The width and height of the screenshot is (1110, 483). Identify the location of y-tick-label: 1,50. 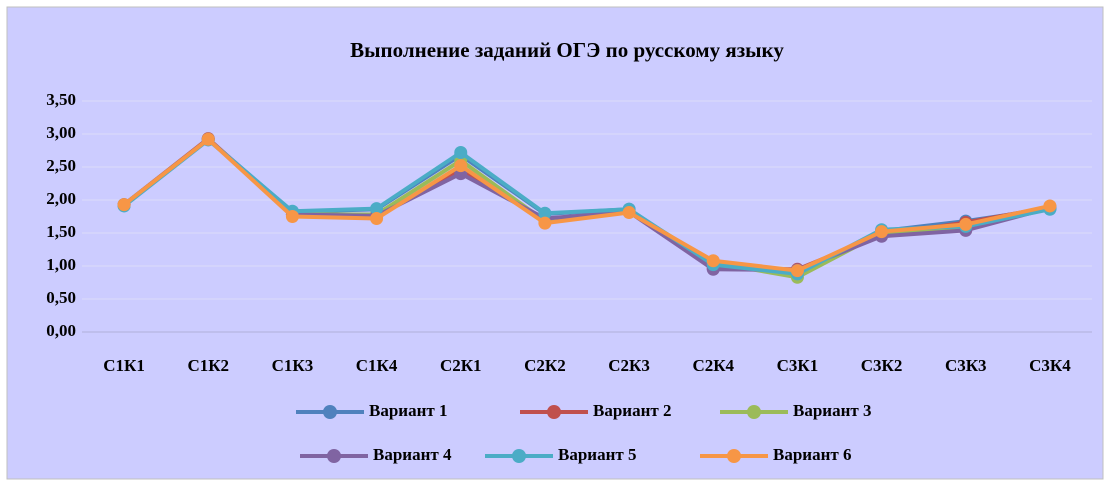
(61, 231).